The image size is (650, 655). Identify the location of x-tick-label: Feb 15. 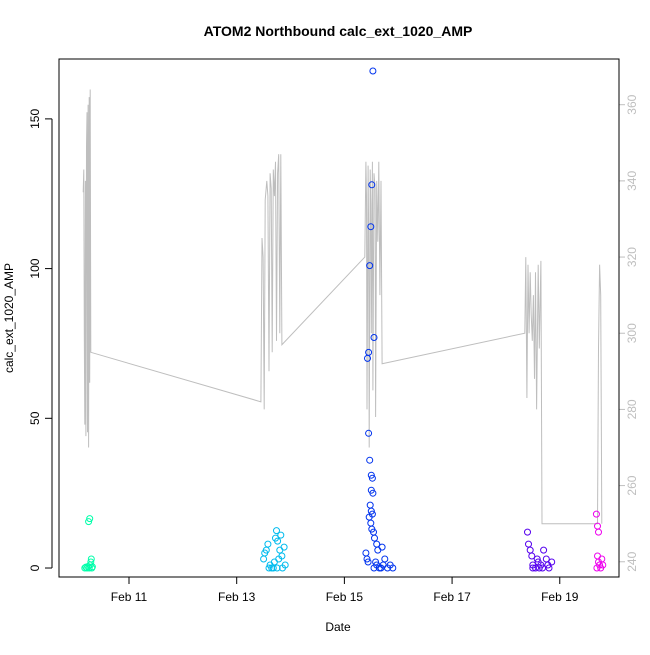
(345, 597).